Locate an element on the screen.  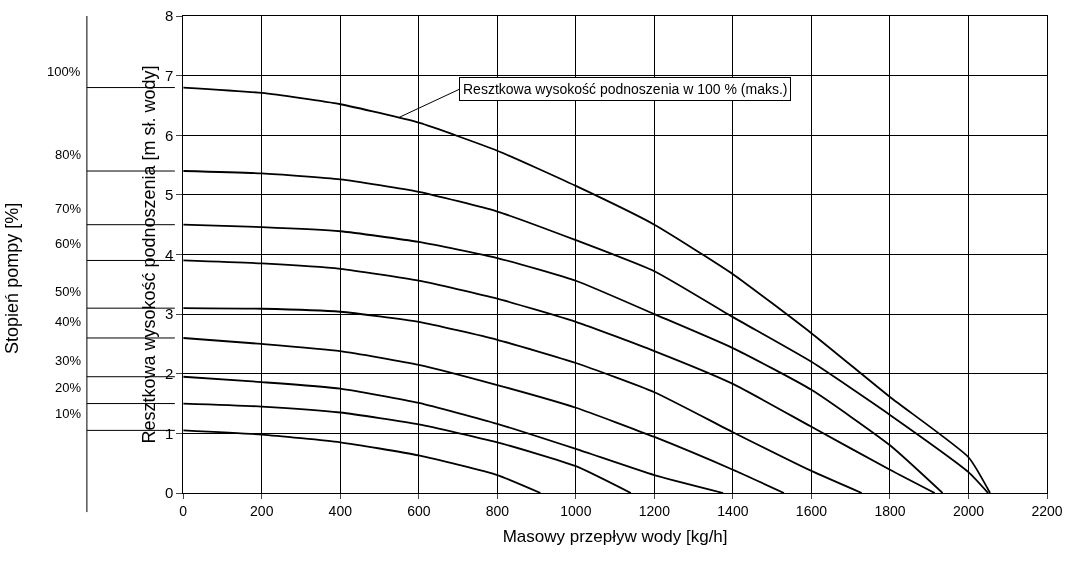
y-tick-label: 5 is located at coordinates (169, 195).